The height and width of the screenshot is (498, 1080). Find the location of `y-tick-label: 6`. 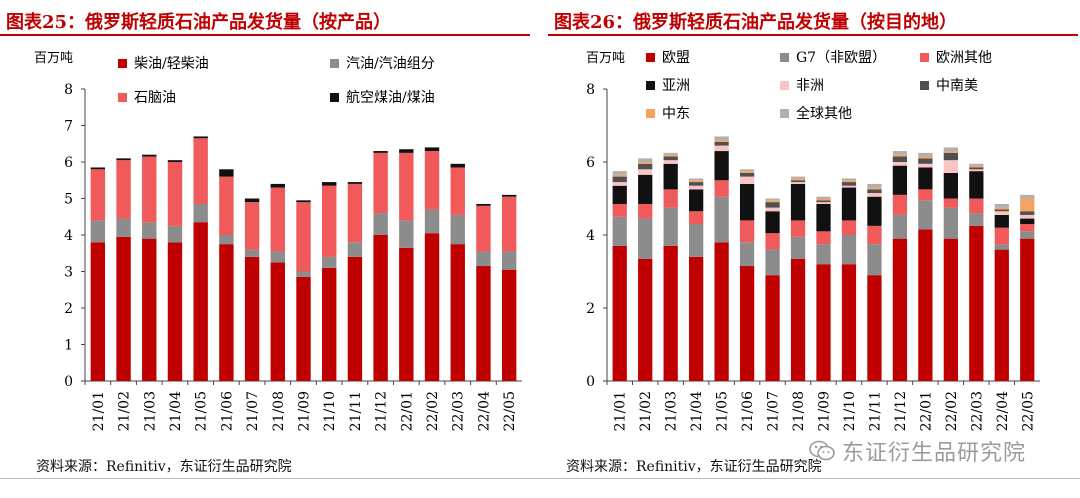

y-tick-label: 6 is located at coordinates (590, 163).